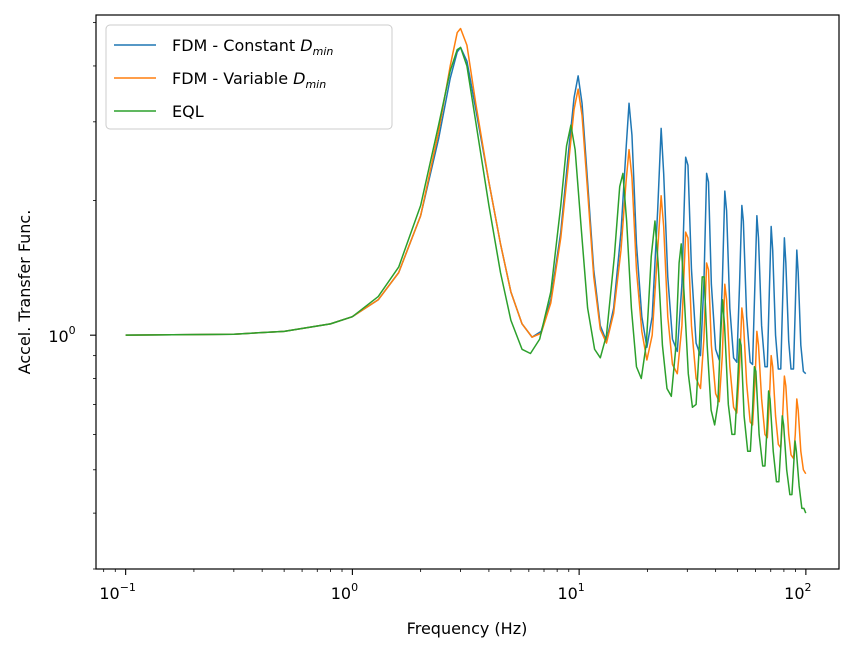 This screenshot has height=652, width=854. Describe the element at coordinates (581, 587) in the screenshot. I see `x-tick-exponent: 1` at that location.